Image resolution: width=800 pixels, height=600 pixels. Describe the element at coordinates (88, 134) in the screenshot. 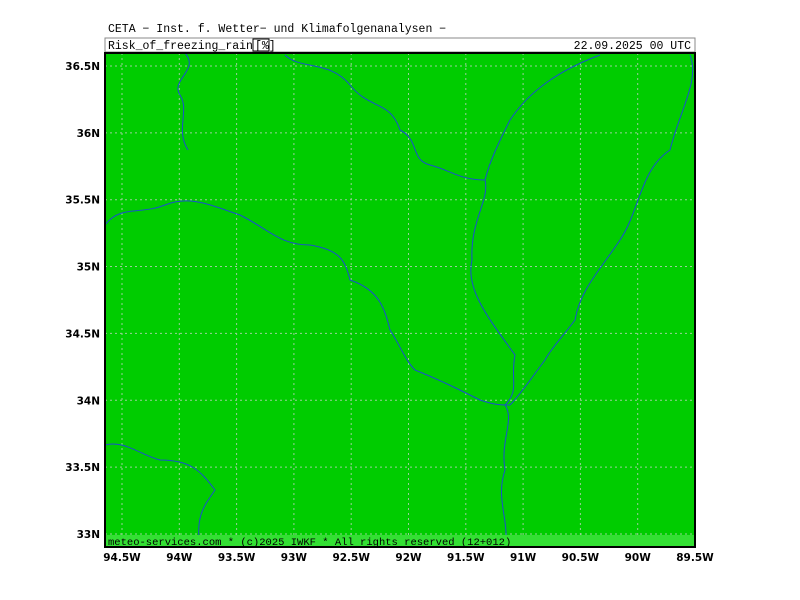

I see `lat-label: 36N` at that location.